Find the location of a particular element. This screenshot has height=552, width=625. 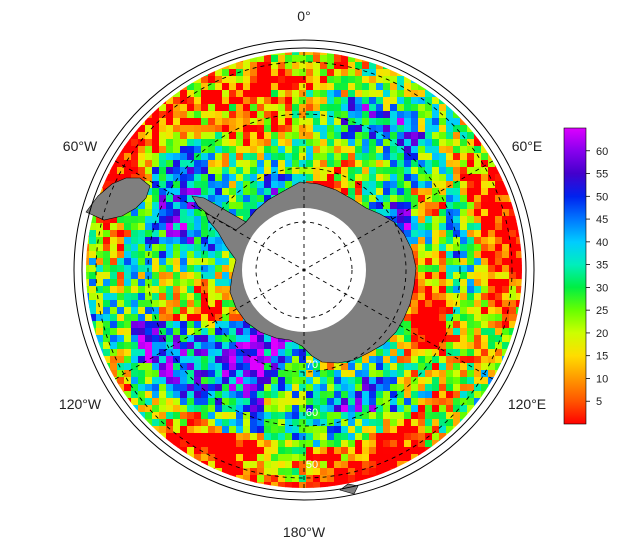

colorbar-tick-label: 50 is located at coordinates (602, 197).